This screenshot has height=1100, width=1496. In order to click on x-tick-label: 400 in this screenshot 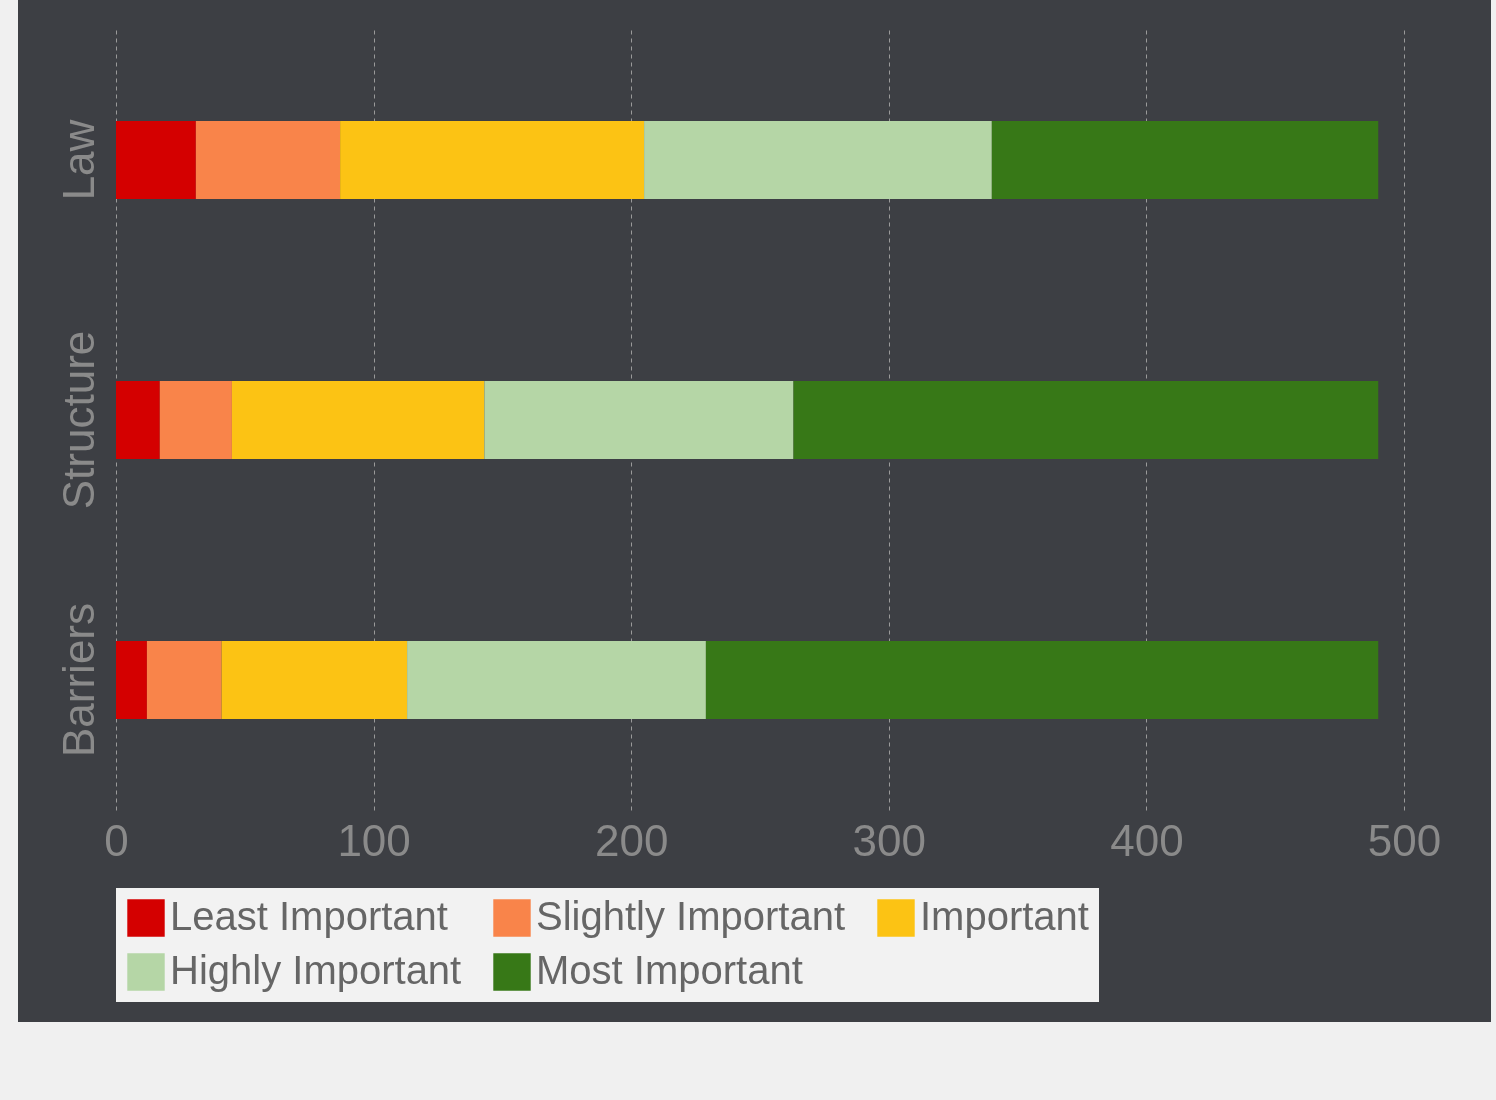, I will do `click(1147, 840)`.